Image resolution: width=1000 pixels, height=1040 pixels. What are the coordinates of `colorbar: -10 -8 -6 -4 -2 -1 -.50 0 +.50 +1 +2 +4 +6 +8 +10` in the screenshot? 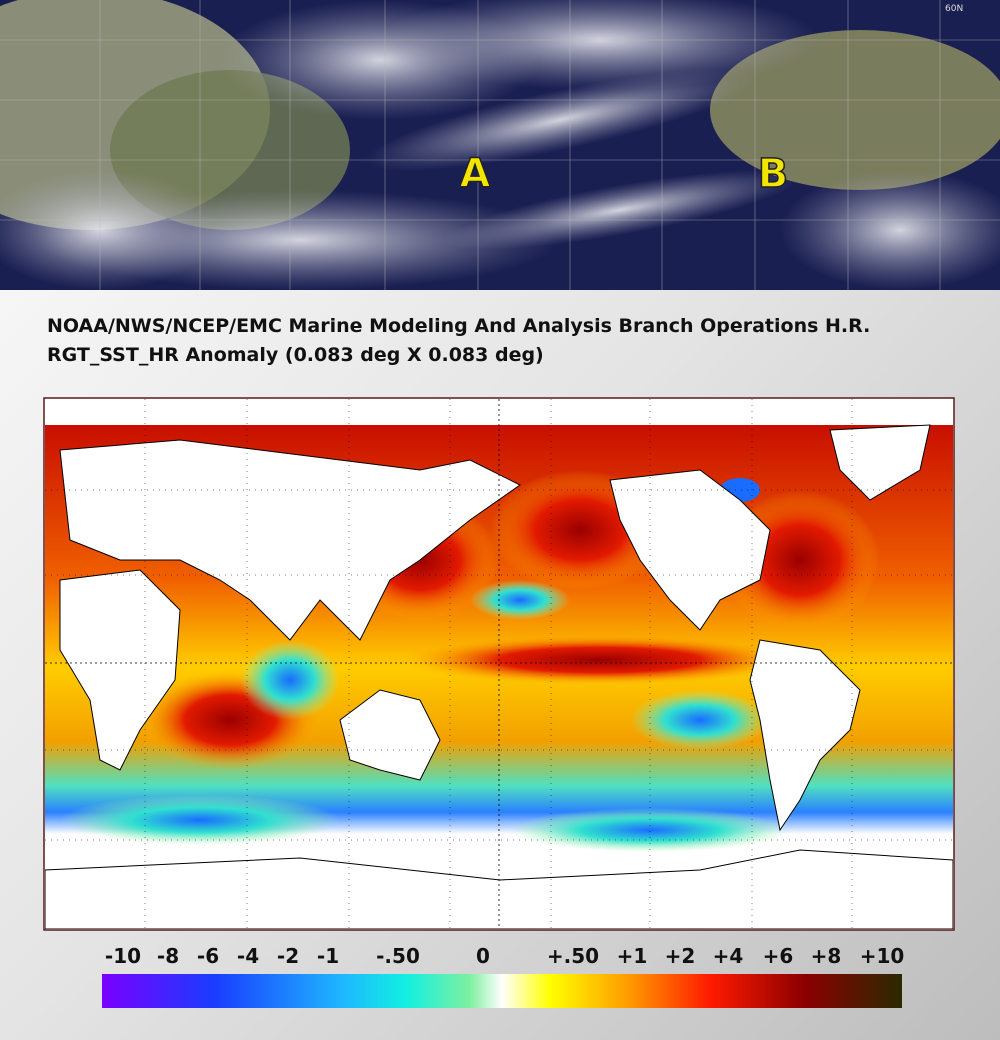 It's located at (503, 976).